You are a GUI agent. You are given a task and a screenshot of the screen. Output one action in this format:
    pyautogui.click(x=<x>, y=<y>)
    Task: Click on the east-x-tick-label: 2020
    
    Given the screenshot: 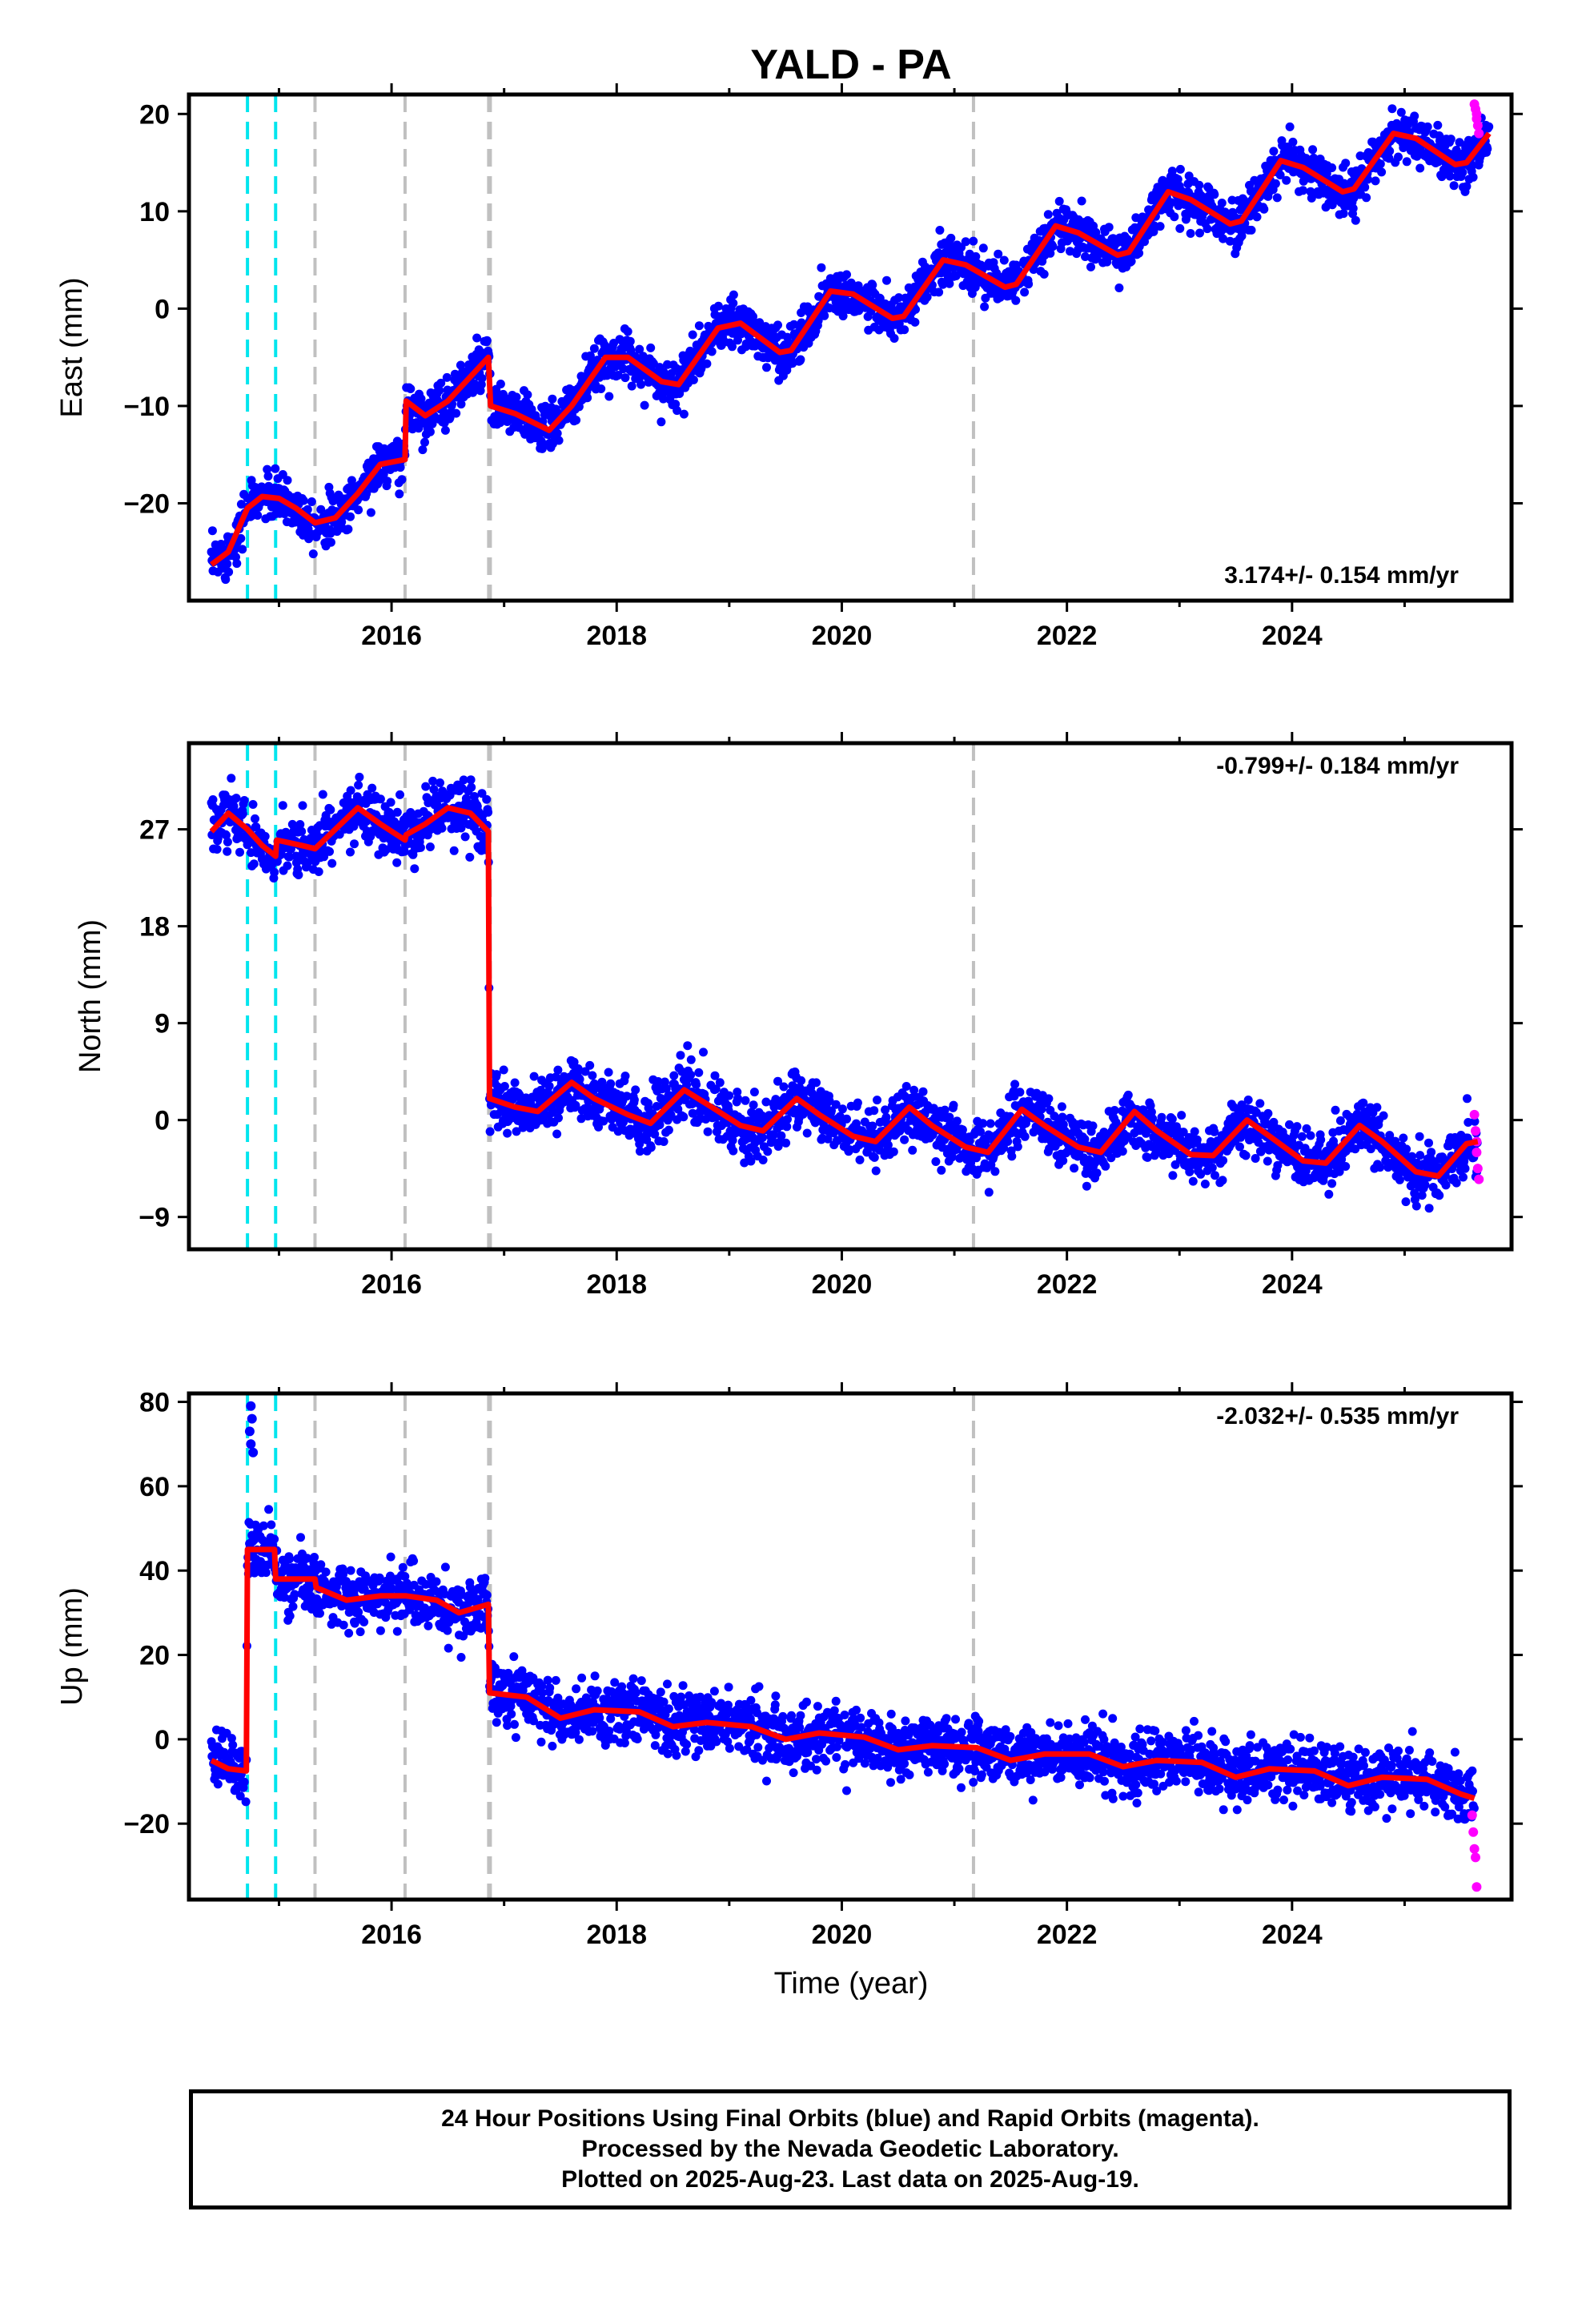 What is the action you would take?
    pyautogui.click(x=843, y=636)
    